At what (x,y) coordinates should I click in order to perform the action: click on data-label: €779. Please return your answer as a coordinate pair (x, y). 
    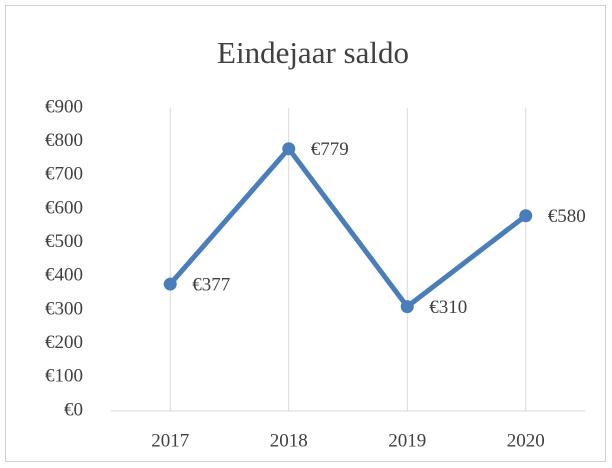
    Looking at the image, I should click on (330, 149).